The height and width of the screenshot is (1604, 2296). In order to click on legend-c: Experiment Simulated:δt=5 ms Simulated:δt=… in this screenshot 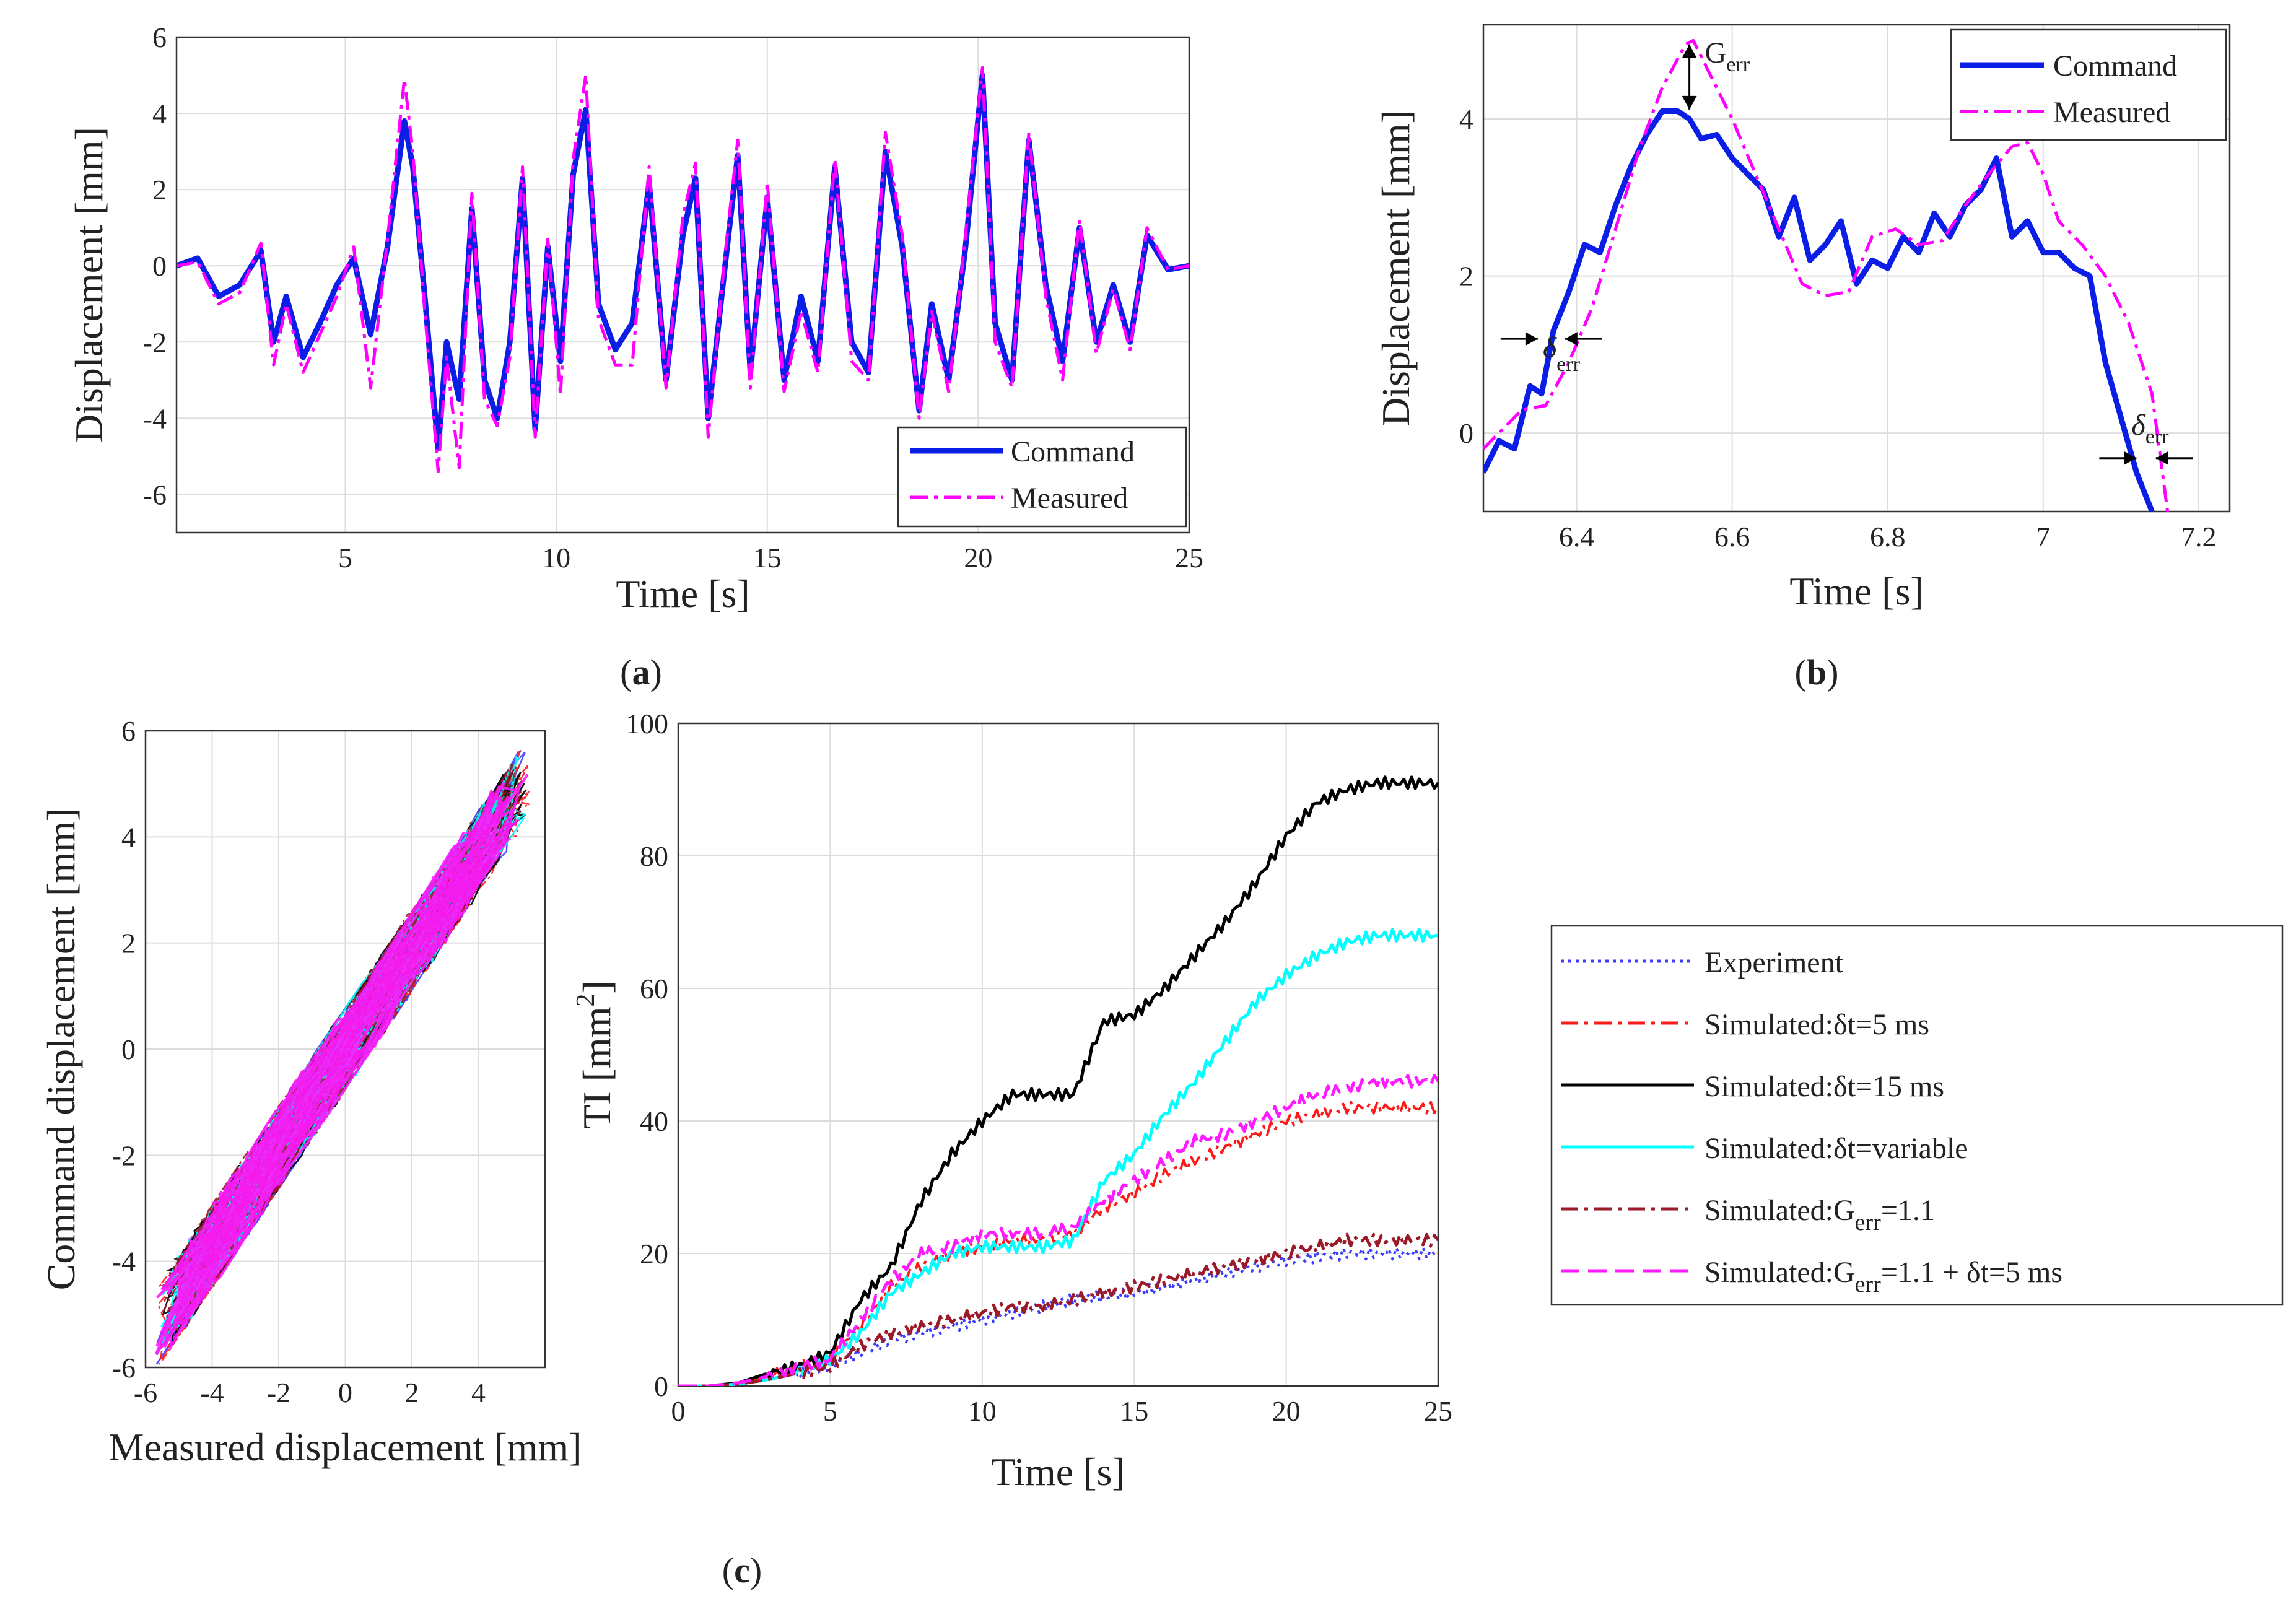, I will do `click(1917, 1115)`.